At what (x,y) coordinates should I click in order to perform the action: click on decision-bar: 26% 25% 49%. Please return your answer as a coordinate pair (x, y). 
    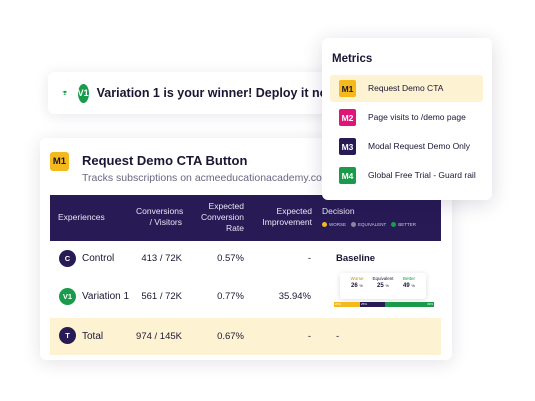
    Looking at the image, I should click on (384, 304).